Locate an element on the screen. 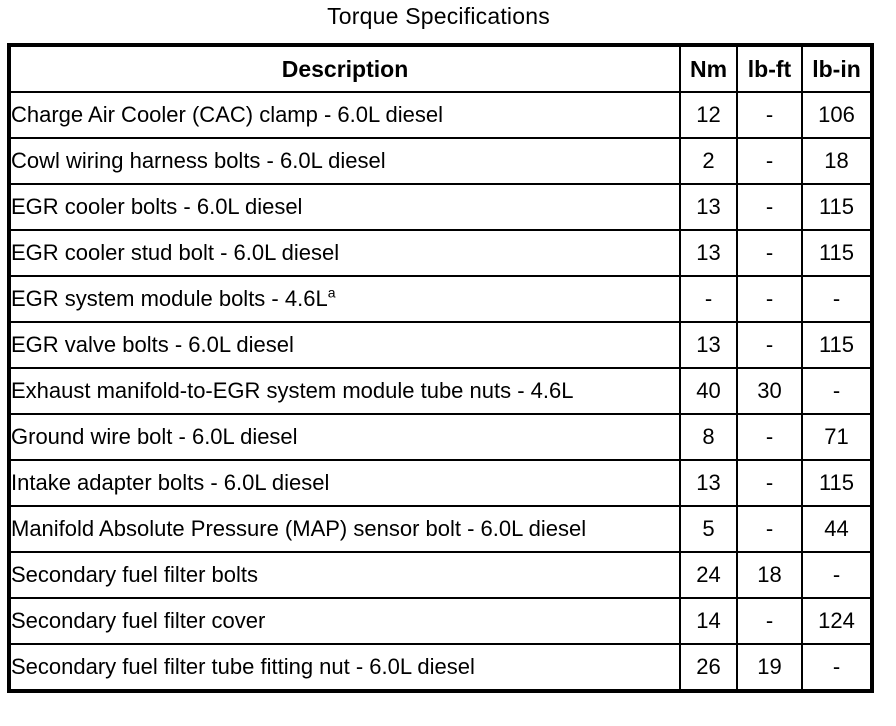 The image size is (896, 726). header-row: Description Nm lb-ft lb-in is located at coordinates (440, 68).